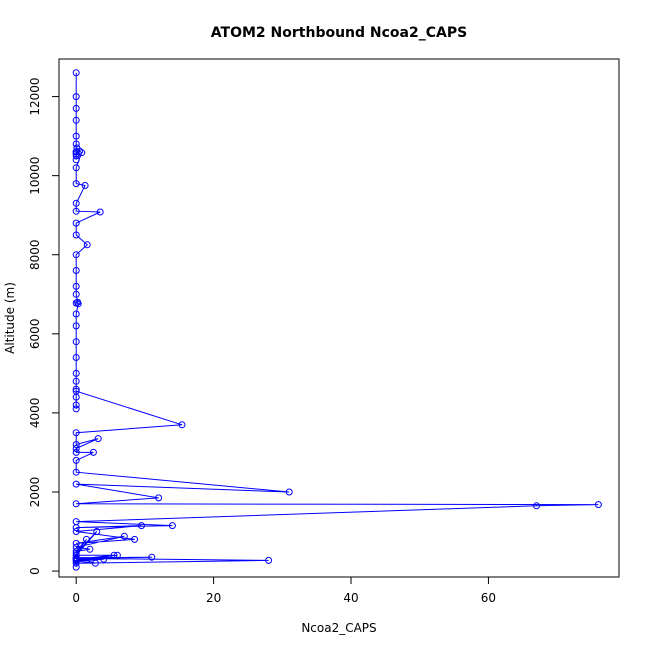 The width and height of the screenshot is (650, 650). Describe the element at coordinates (76, 598) in the screenshot. I see `x-tick-label: 0` at that location.